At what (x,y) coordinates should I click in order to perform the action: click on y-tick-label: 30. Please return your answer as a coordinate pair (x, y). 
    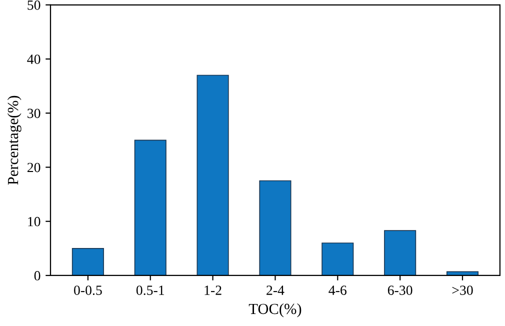
    Looking at the image, I should click on (34, 113).